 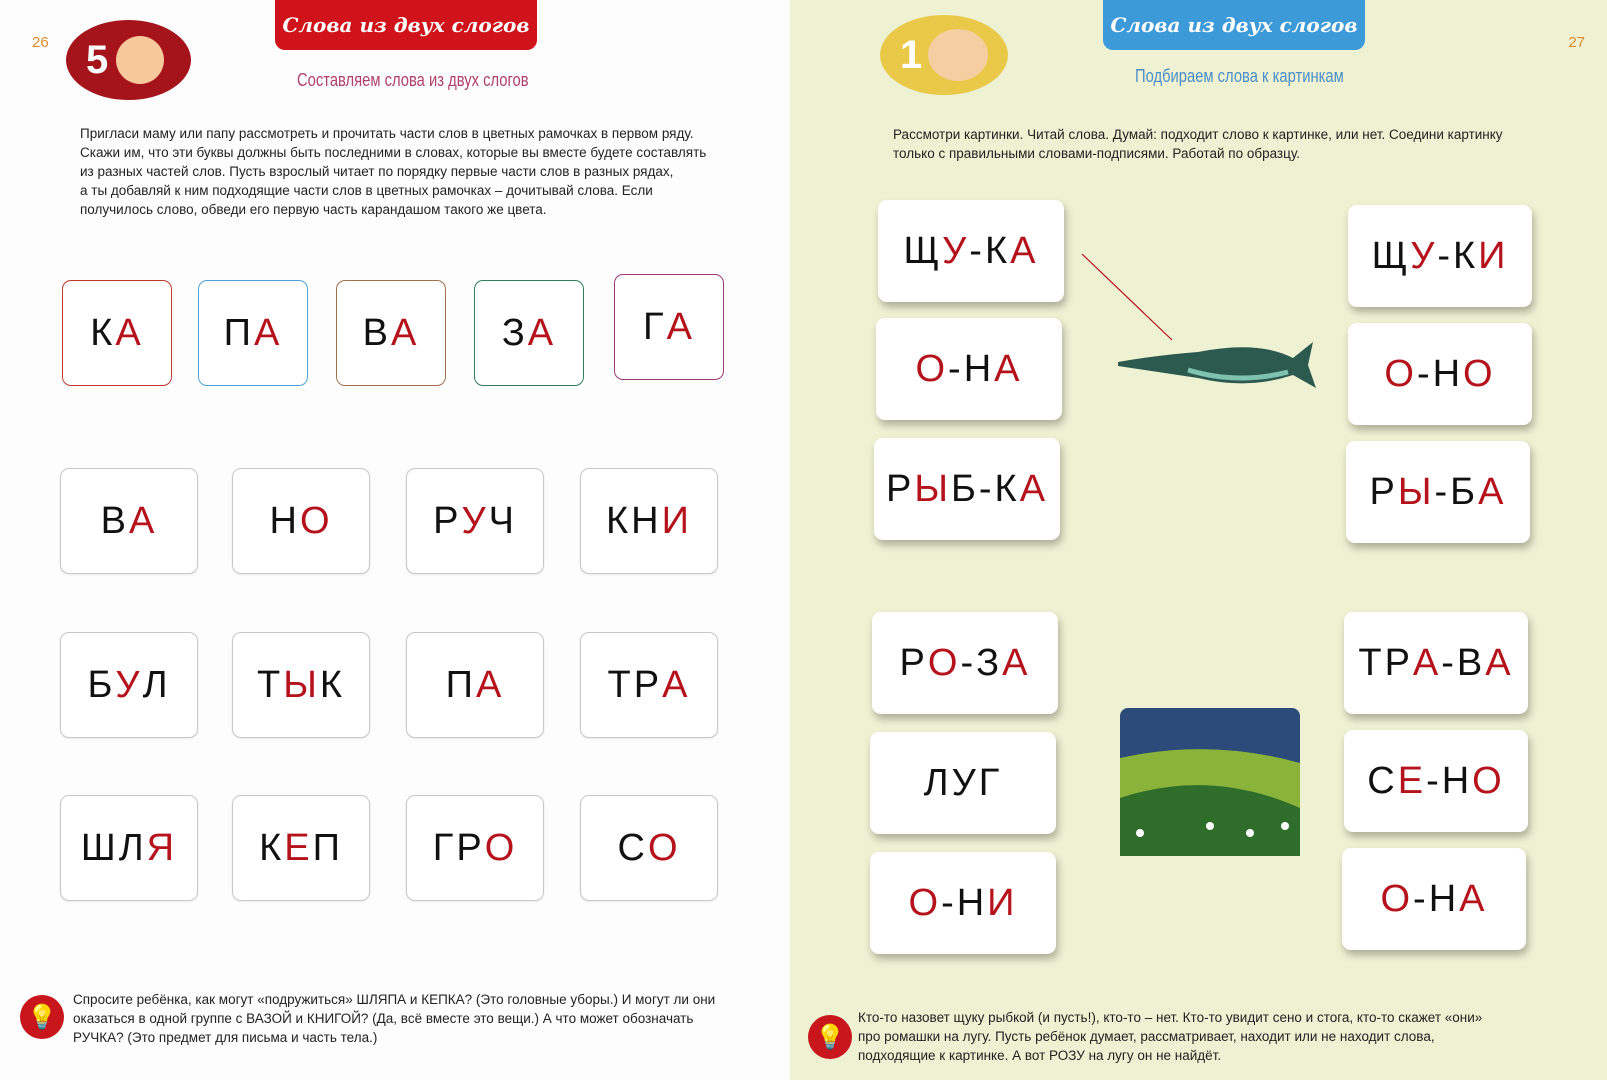 I want to click on syllable-card: Р Ы -Б А, so click(x=1438, y=492).